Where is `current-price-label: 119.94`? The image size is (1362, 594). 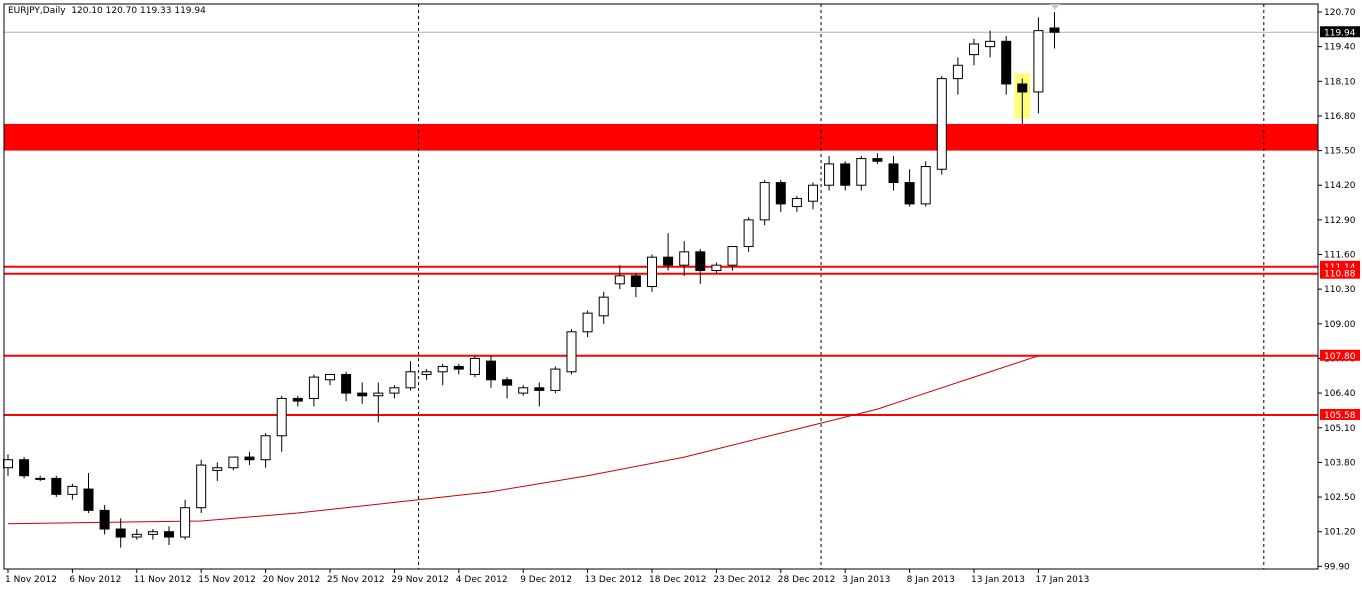
current-price-label: 119.94 is located at coordinates (1340, 33).